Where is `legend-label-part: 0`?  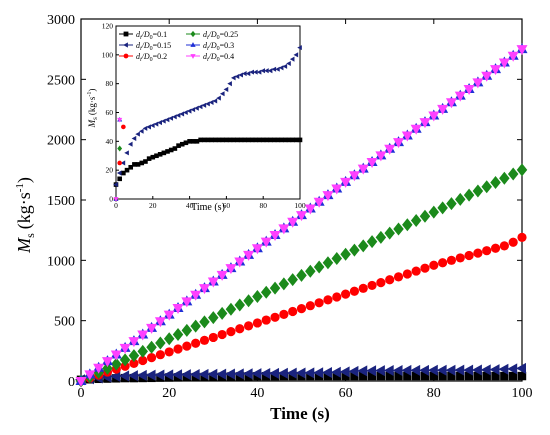 legend-label-part: 0 is located at coordinates (218, 60).